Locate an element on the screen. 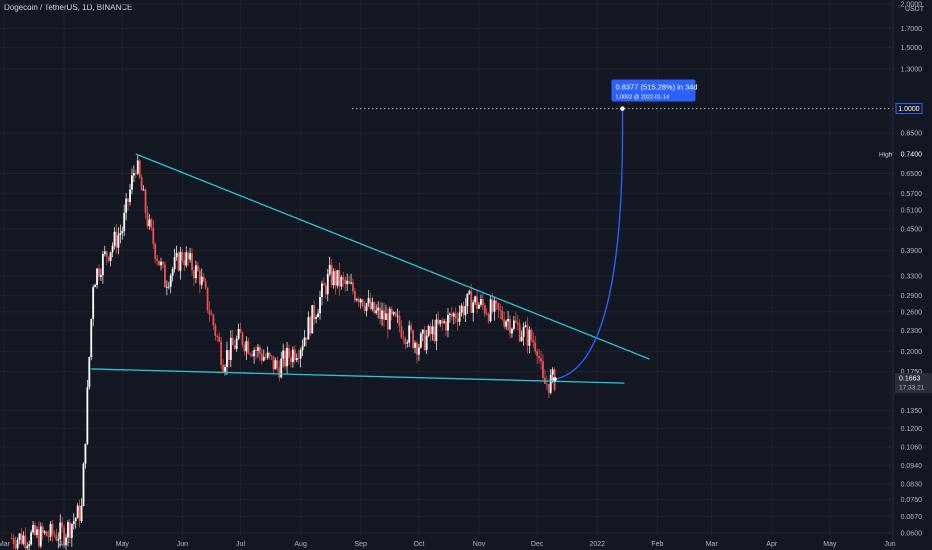 The image size is (932, 550). price-tick-label: 1.5000 is located at coordinates (912, 48).